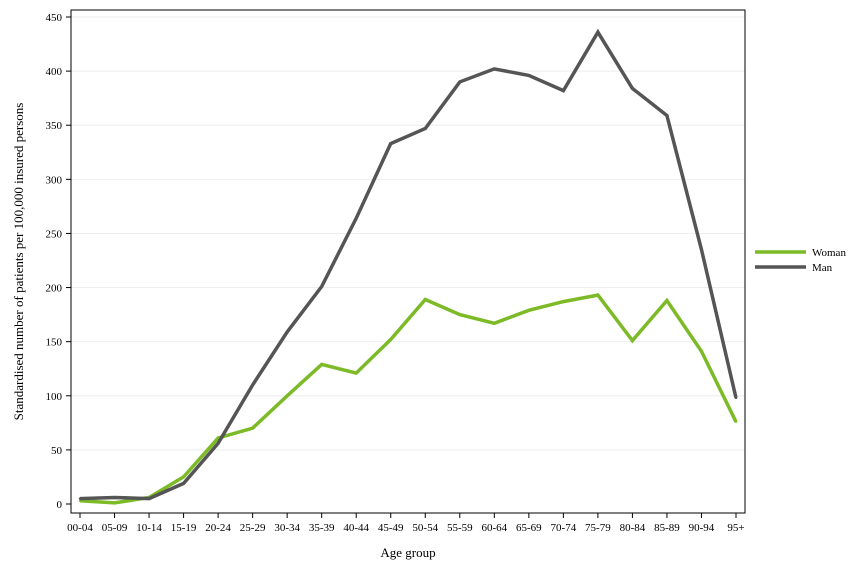  What do you see at coordinates (54, 397) in the screenshot?
I see `y-tick-label: 100` at bounding box center [54, 397].